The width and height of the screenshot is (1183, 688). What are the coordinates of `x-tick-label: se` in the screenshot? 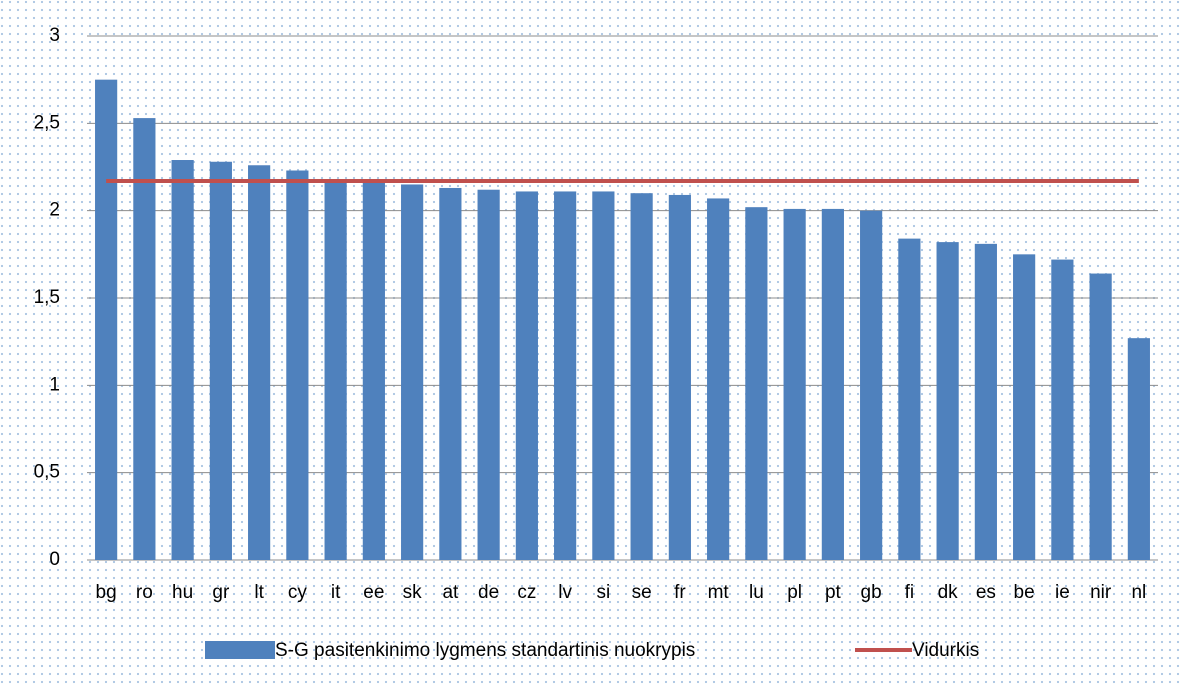 It's located at (642, 592).